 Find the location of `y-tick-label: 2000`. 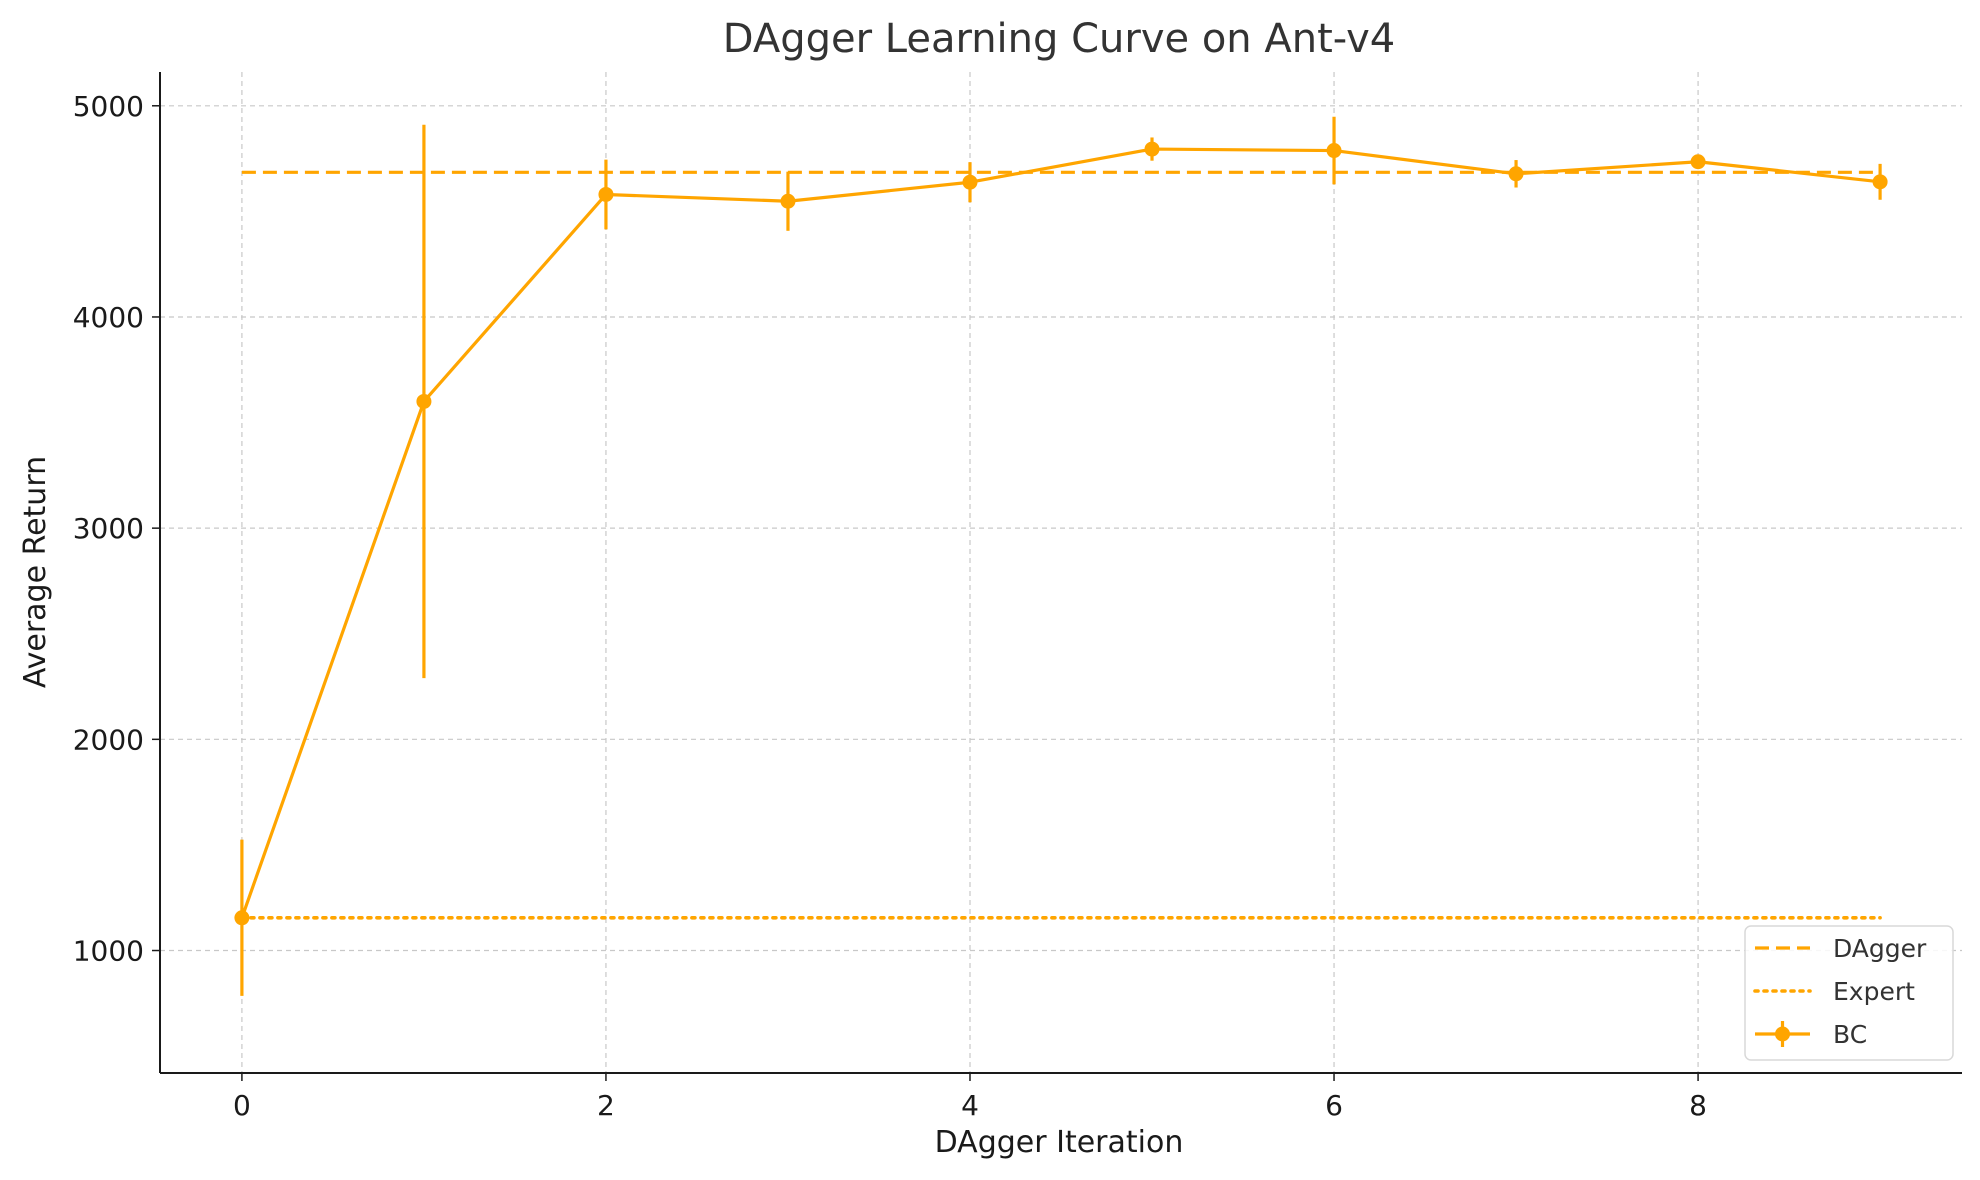

y-tick-label: 2000 is located at coordinates (108, 739).